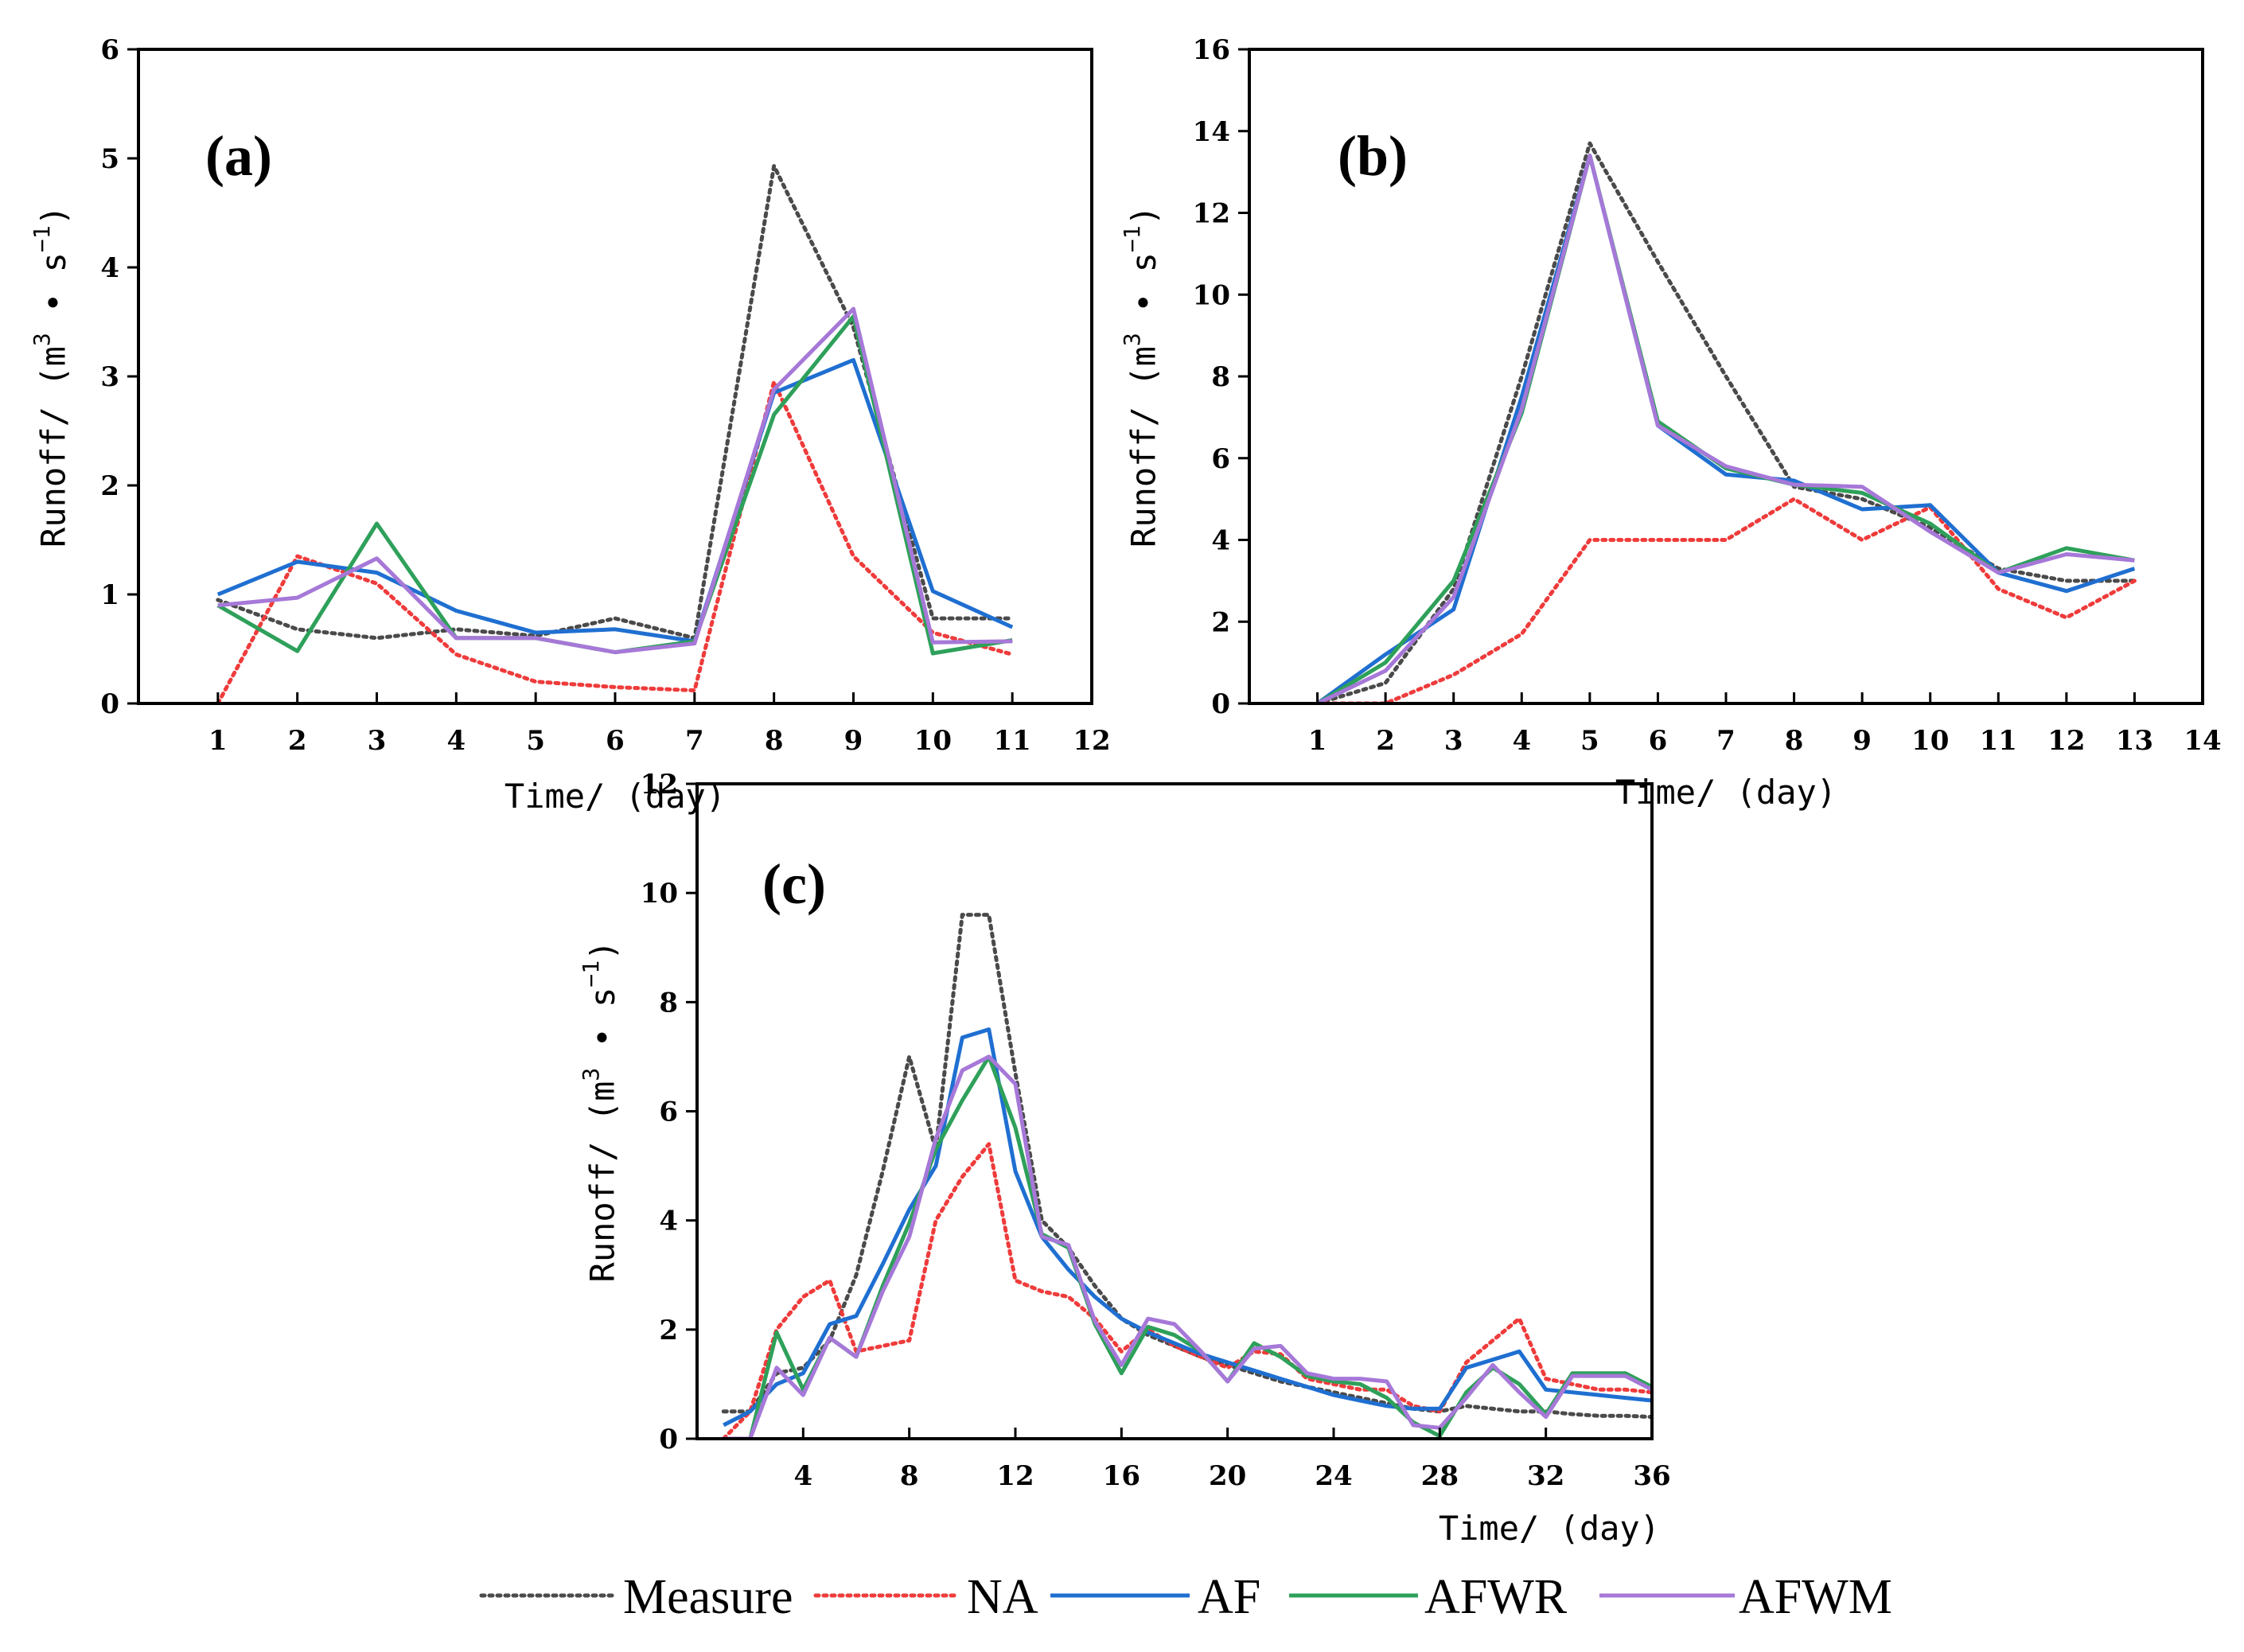 The image size is (2244, 1652). I want to click on y-tick-label: 1, so click(109, 595).